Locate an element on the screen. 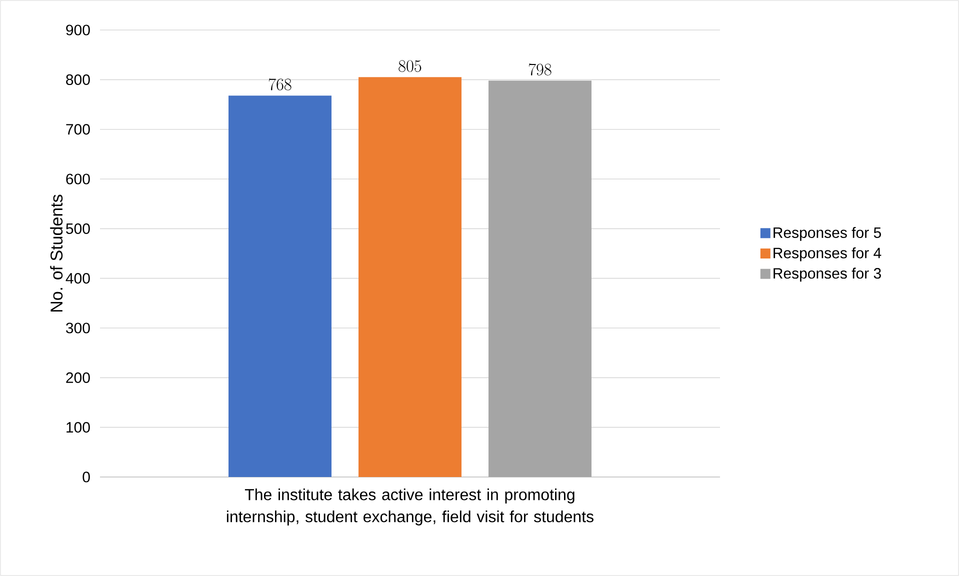 The width and height of the screenshot is (959, 576). legend-label: Responses for 4 is located at coordinates (828, 254).